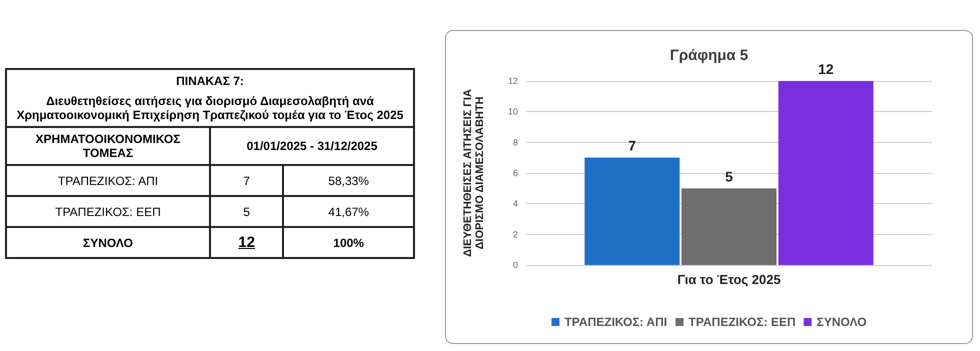  I want to click on chart-title: Γράφημα 5, so click(709, 55).